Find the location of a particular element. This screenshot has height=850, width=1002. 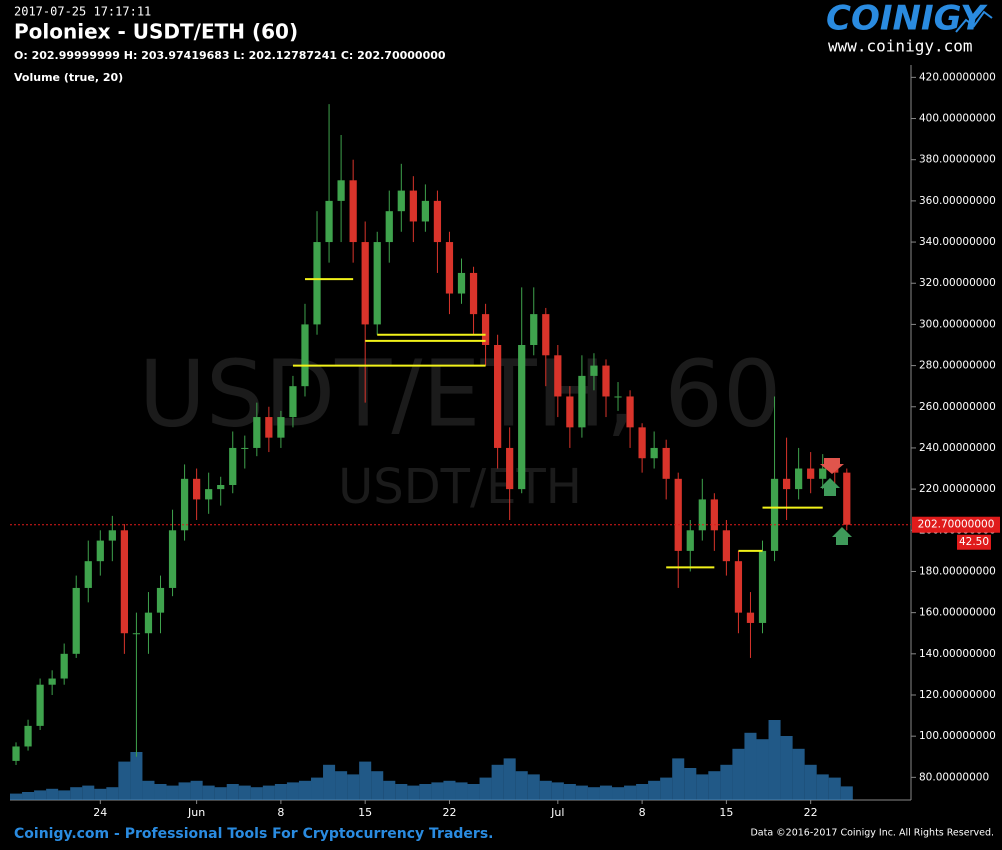

last-volume-label: 42.50 is located at coordinates (974, 542).